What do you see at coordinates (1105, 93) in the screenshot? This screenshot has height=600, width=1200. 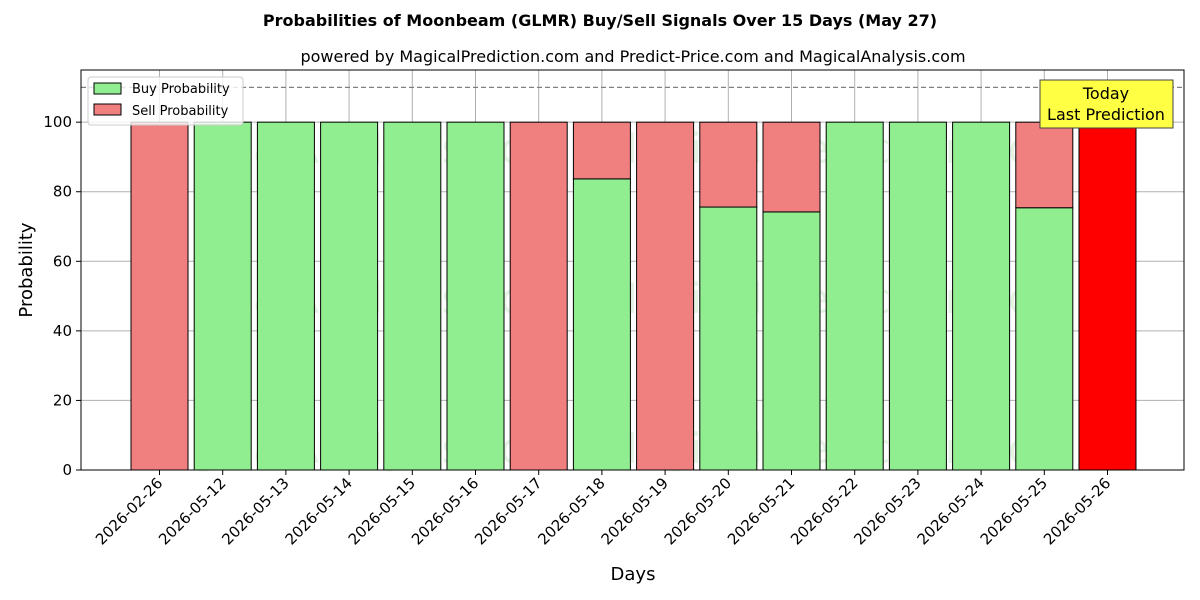 I see `today-annotation-line1: Today` at bounding box center [1105, 93].